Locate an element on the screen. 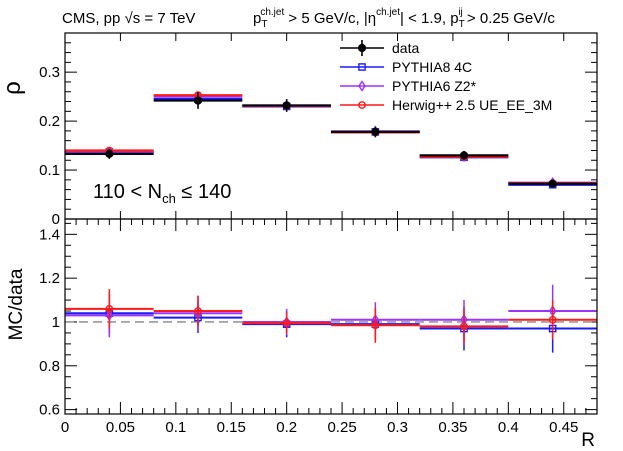 The height and width of the screenshot is (451, 623). top-ytick-label: 0.1 is located at coordinates (49, 170).